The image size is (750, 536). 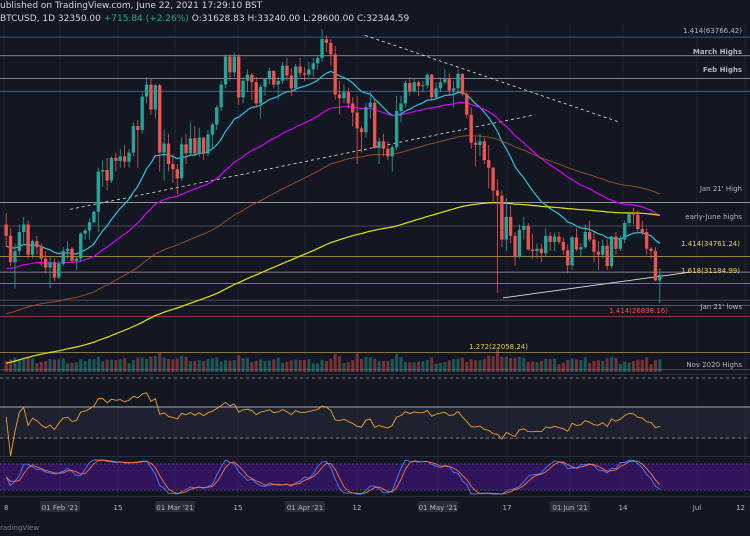 What do you see at coordinates (638, 311) in the screenshot?
I see `level-label: 1.414(26838.16)` at bounding box center [638, 311].